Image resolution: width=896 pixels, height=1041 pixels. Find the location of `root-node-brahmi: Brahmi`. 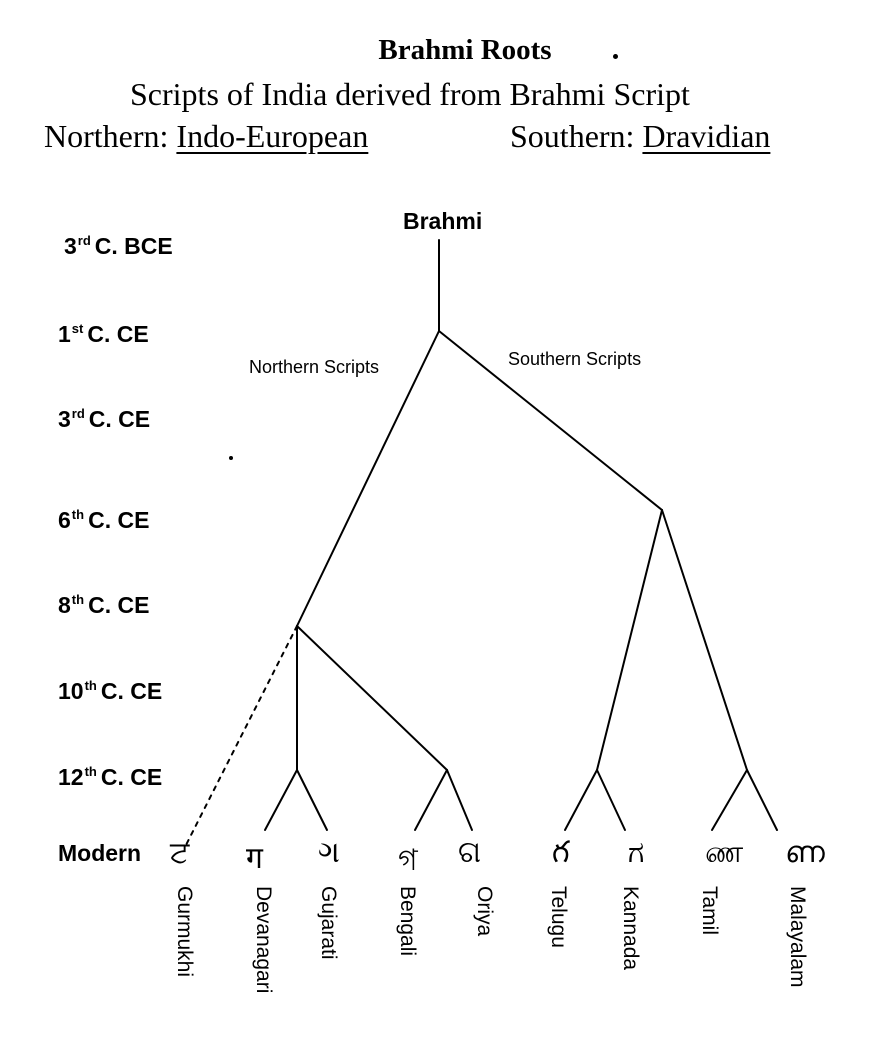

root-node-brahmi: Brahmi is located at coordinates (442, 221).